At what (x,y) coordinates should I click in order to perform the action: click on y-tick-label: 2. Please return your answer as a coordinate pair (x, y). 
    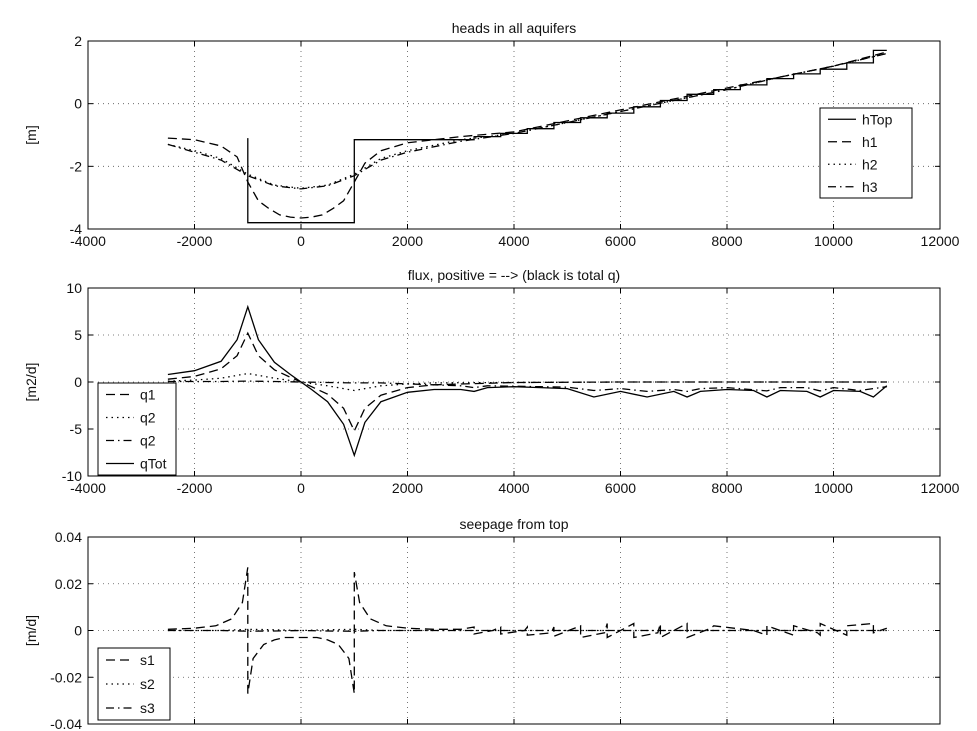
    Looking at the image, I should click on (78, 41).